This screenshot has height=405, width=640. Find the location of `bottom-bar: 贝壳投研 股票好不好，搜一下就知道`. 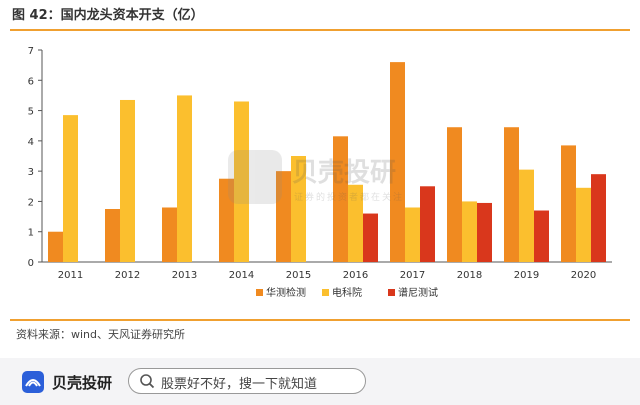

bottom-bar: 贝壳投研 股票好不好，搜一下就知道 is located at coordinates (320, 381).